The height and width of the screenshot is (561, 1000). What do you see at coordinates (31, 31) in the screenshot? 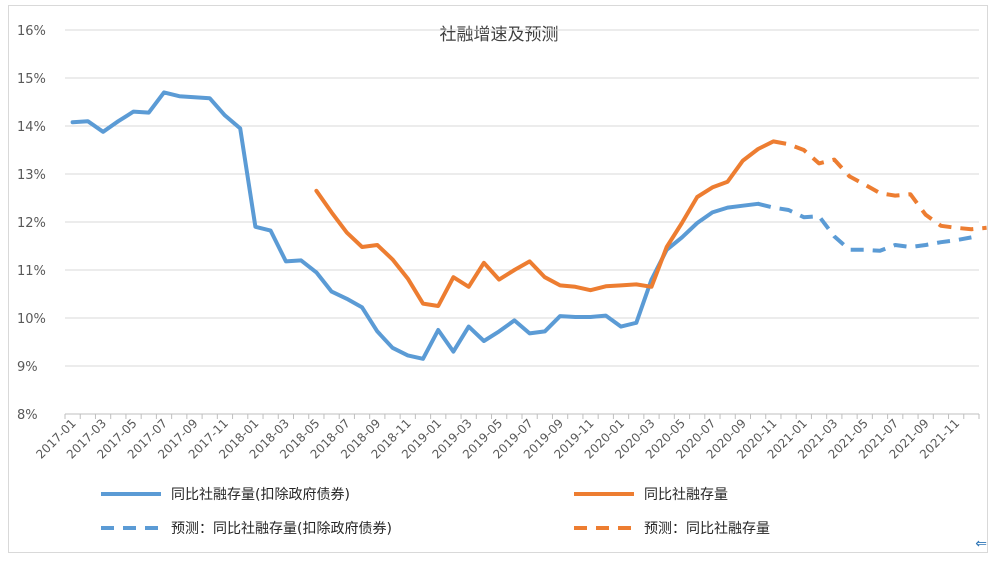
I see `y-tick-label: 16%` at bounding box center [31, 31].